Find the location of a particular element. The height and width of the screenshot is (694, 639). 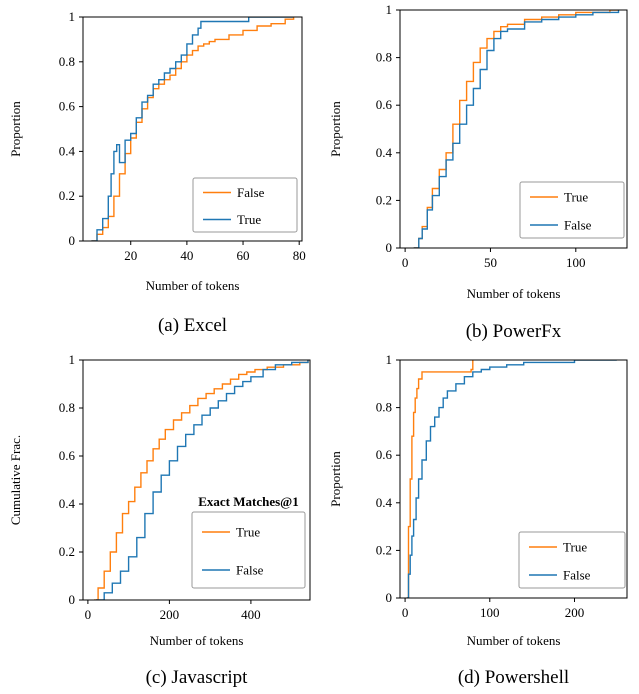

legend-title: Exact Matches@1 is located at coordinates (248, 501).